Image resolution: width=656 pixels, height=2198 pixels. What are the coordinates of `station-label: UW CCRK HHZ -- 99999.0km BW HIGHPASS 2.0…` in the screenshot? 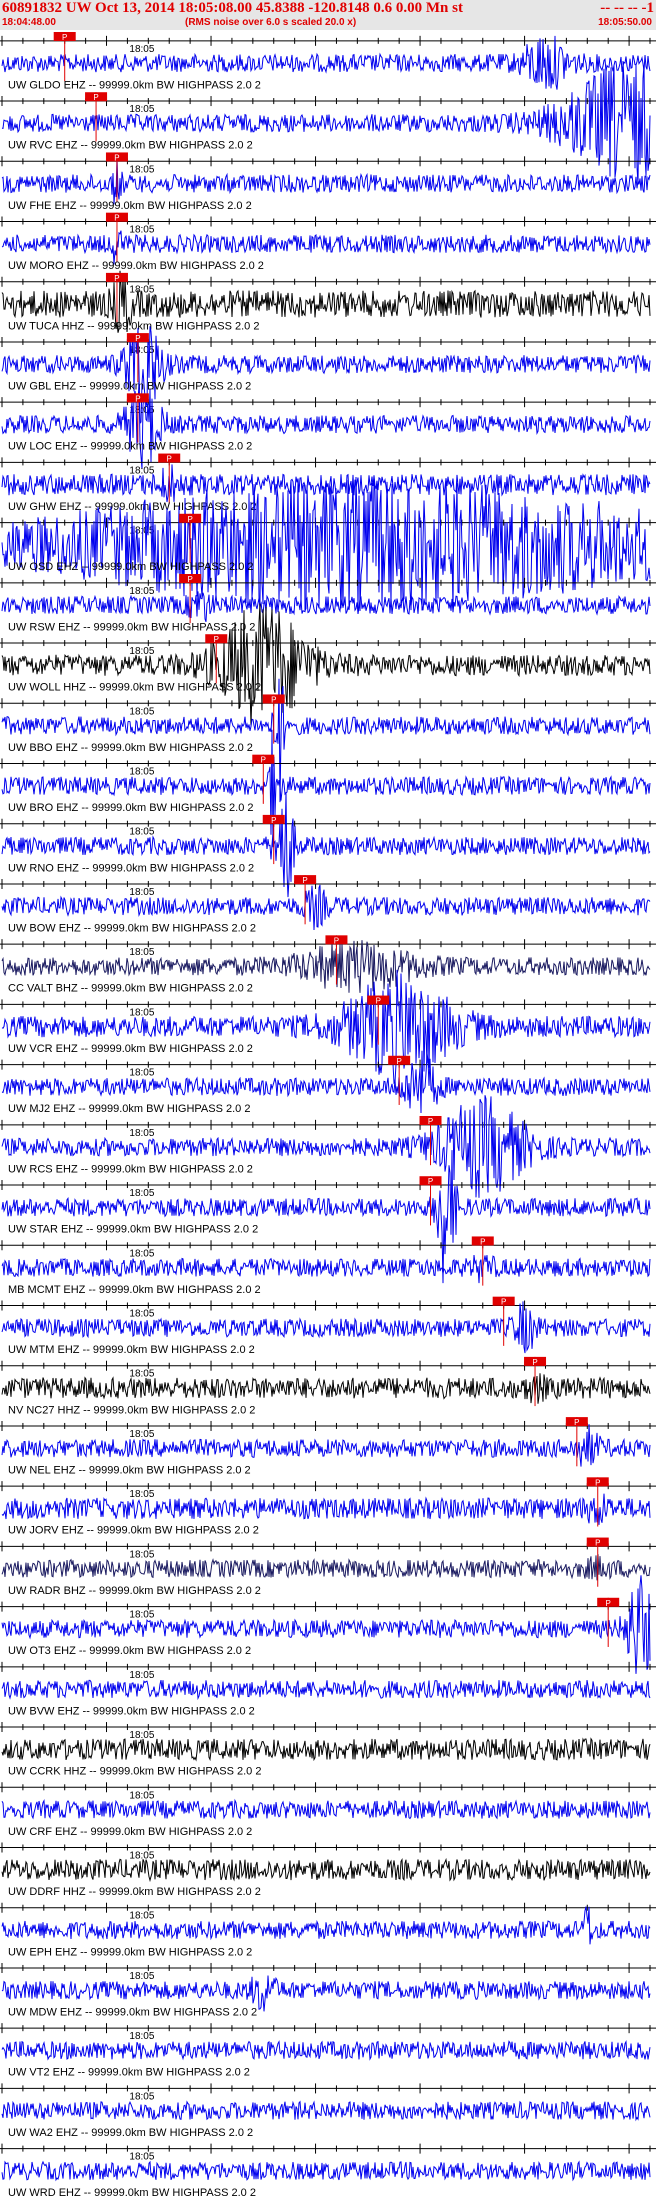 It's located at (134, 1772).